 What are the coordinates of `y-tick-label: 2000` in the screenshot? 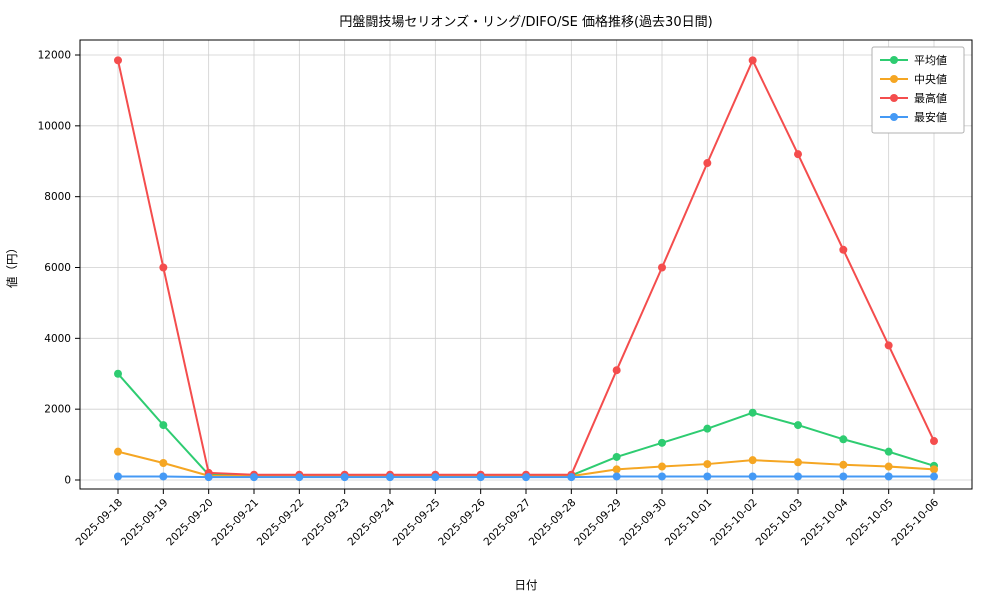 It's located at (57, 410).